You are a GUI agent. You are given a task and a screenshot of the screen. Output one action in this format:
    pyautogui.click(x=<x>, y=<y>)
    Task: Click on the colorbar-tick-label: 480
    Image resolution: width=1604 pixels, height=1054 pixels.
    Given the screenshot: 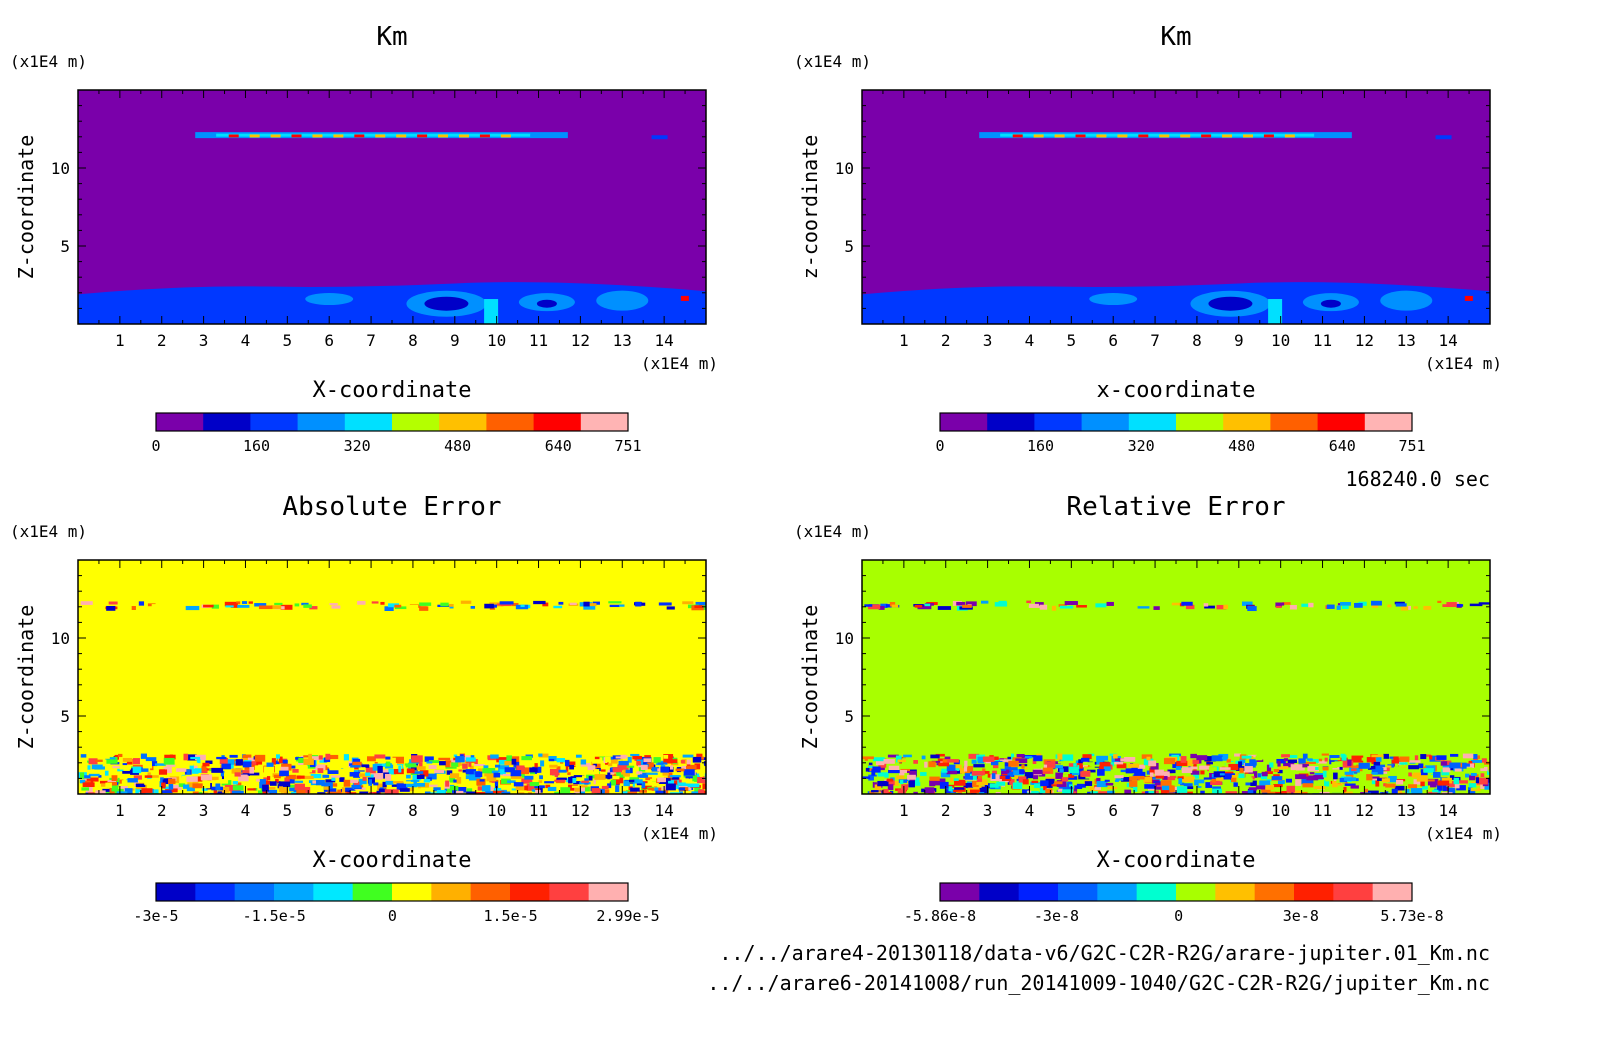 What is the action you would take?
    pyautogui.click(x=1241, y=446)
    